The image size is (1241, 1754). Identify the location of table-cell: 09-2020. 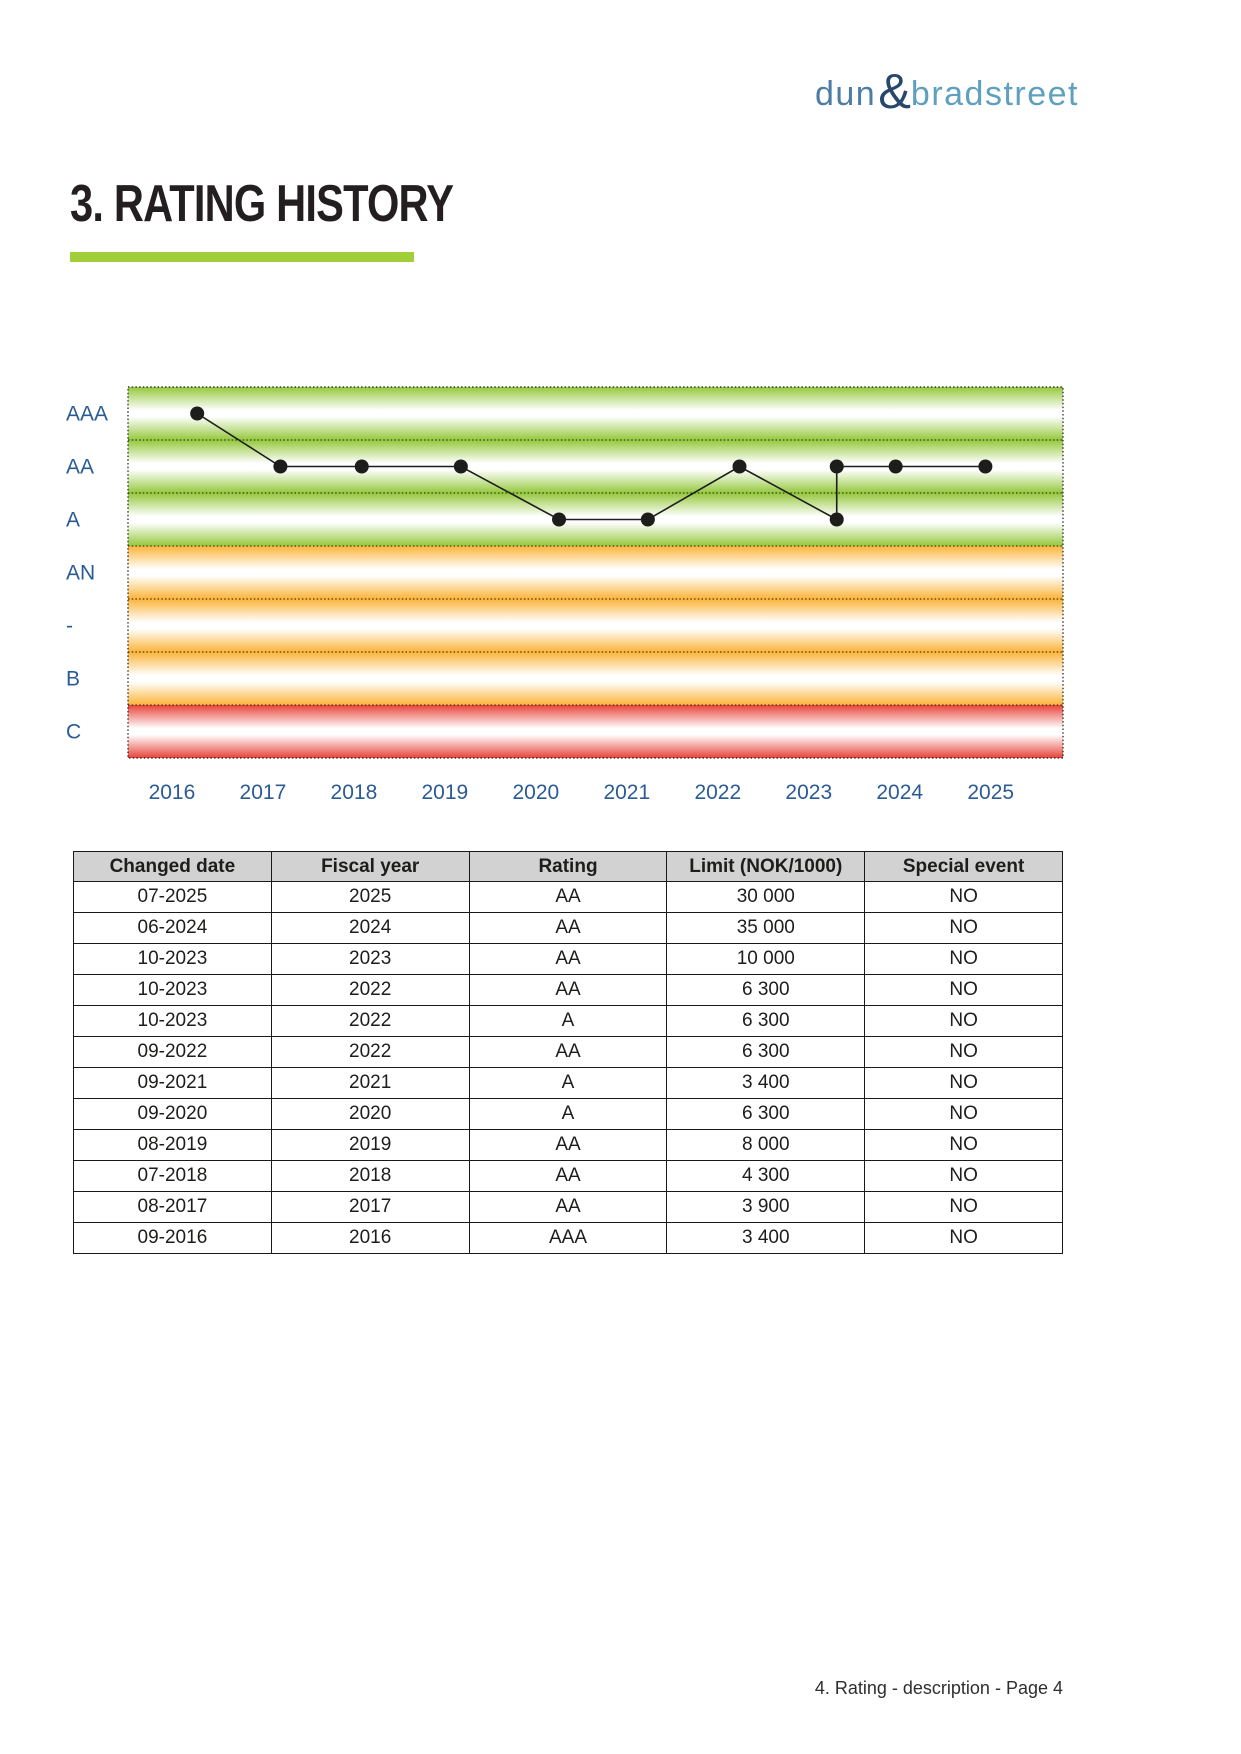
(172, 1114).